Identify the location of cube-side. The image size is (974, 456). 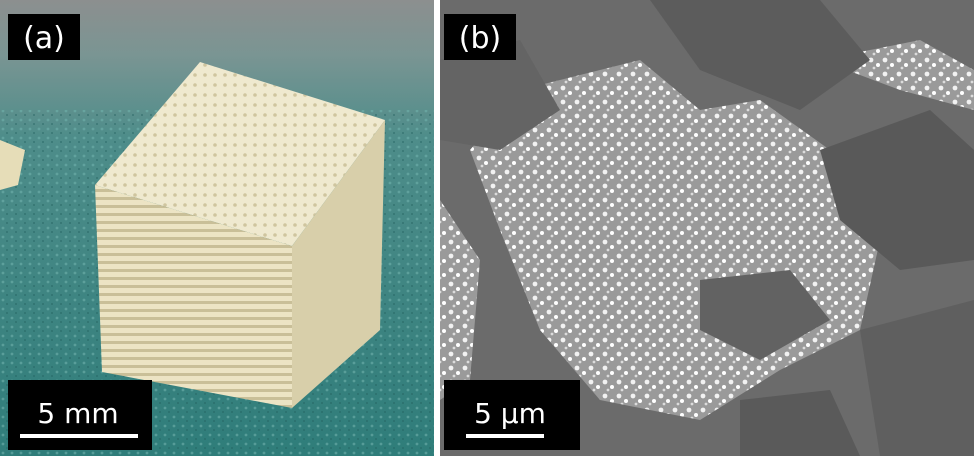
(338, 264).